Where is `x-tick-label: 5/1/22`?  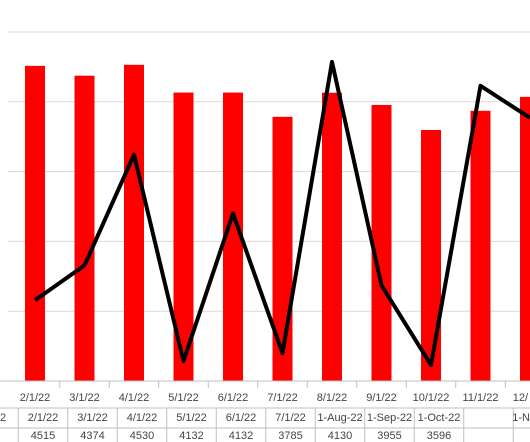
x-tick-label: 5/1/22 is located at coordinates (183, 398).